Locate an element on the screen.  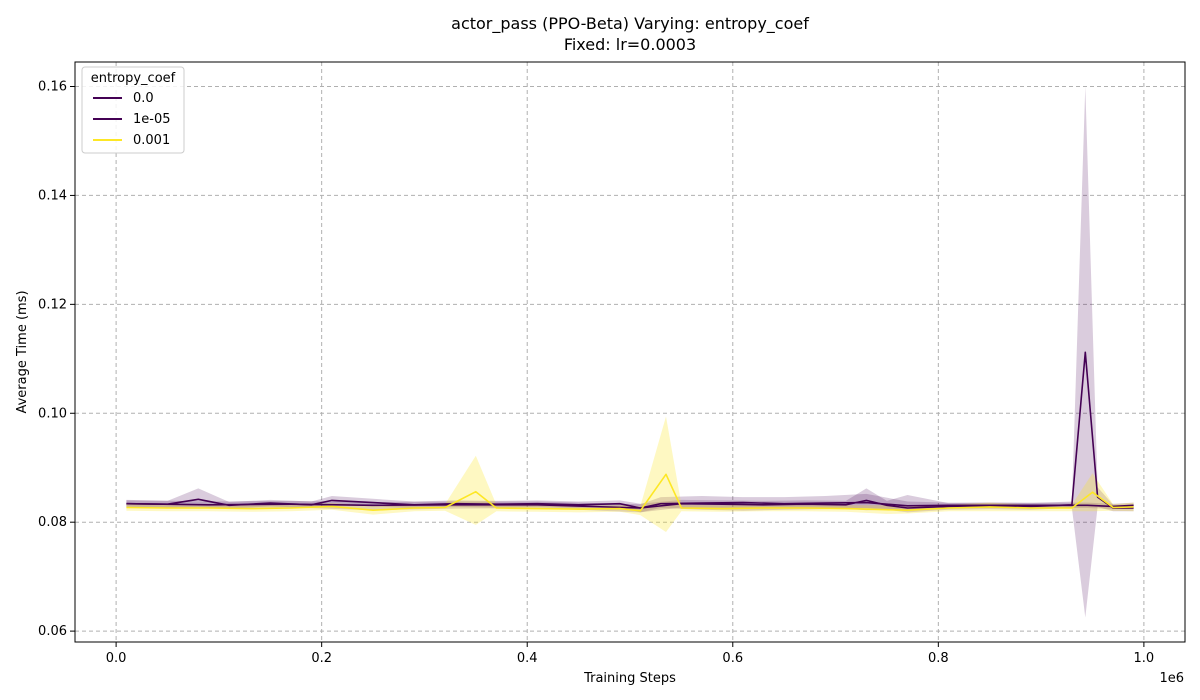
x-tick-label: 0.2 is located at coordinates (321, 658).